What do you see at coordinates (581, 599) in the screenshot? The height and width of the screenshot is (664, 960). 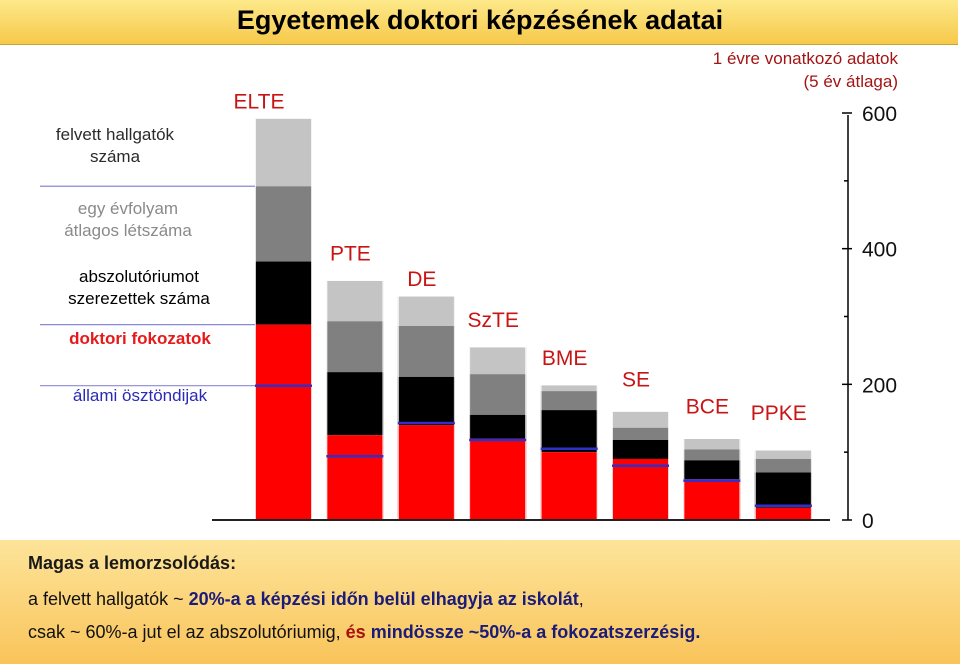 I see `footer-line-2-c: ,` at bounding box center [581, 599].